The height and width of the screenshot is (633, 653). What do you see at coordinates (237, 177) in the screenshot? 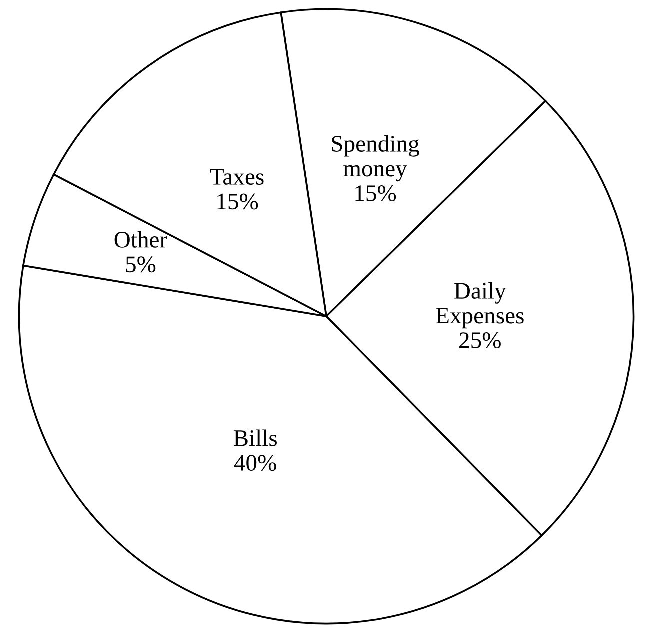
I see `slice-label: Taxes` at bounding box center [237, 177].